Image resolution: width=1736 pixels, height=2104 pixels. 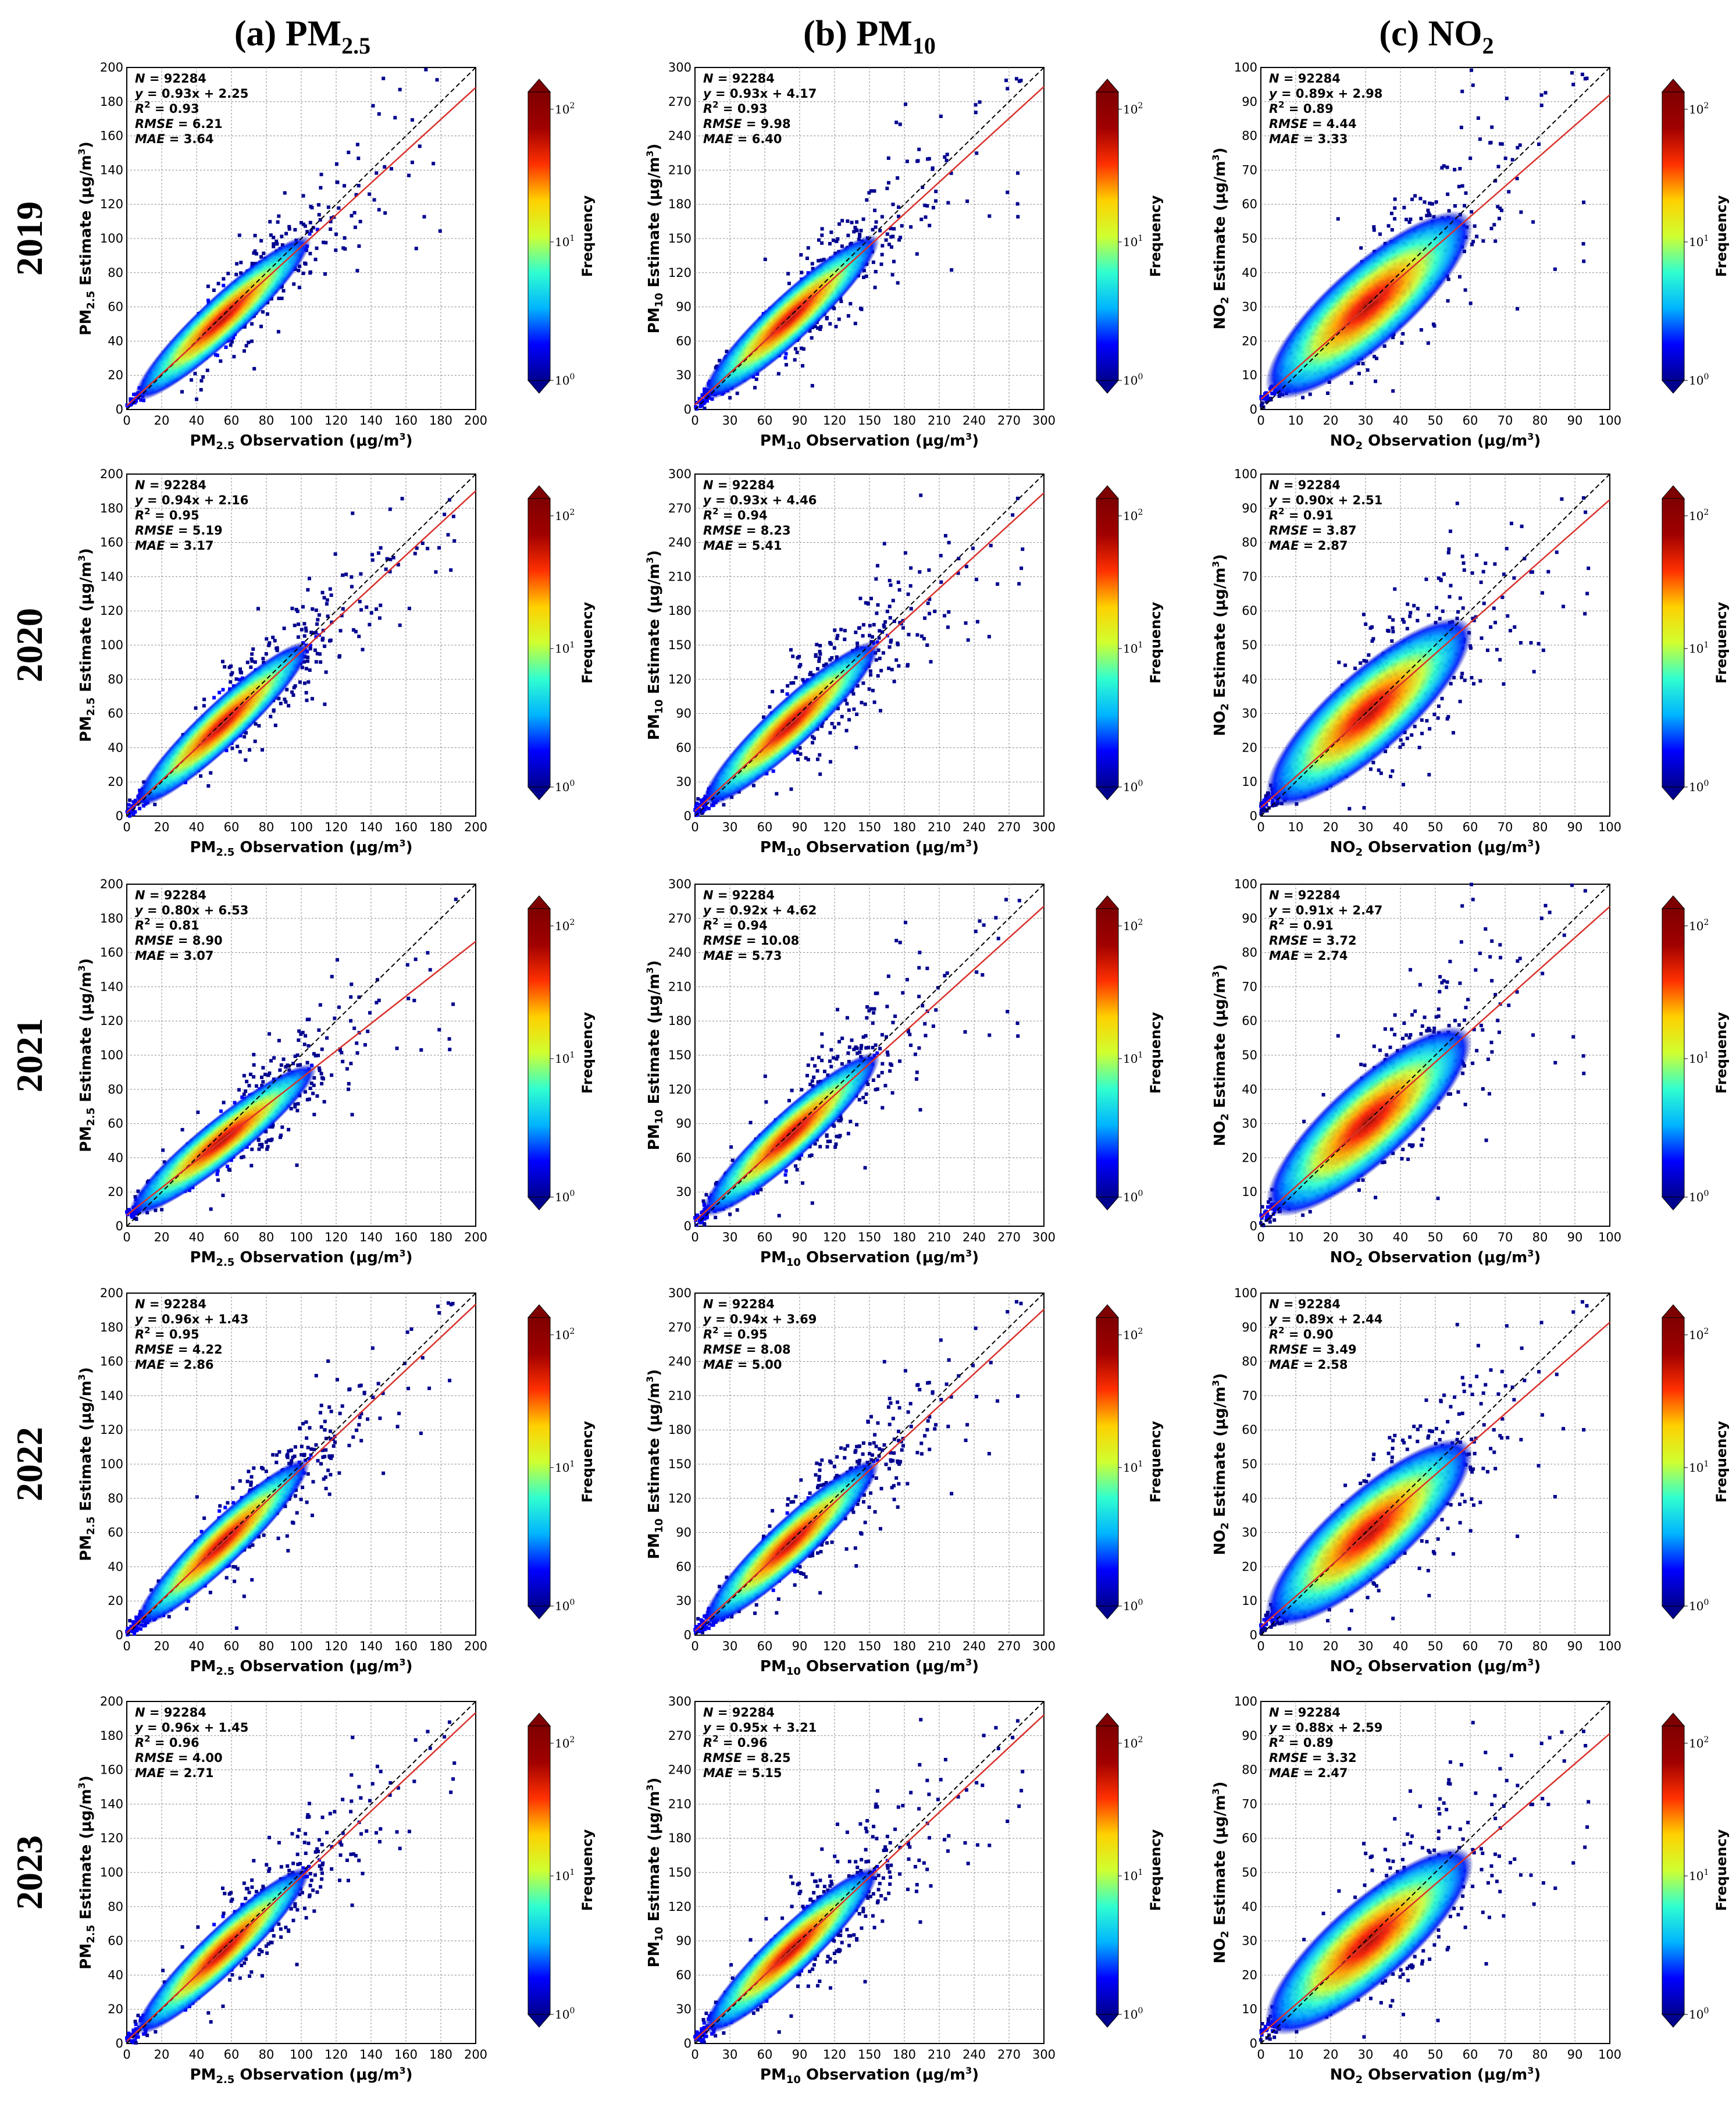 I want to click on x-tick-label: 80, so click(x=267, y=1646).